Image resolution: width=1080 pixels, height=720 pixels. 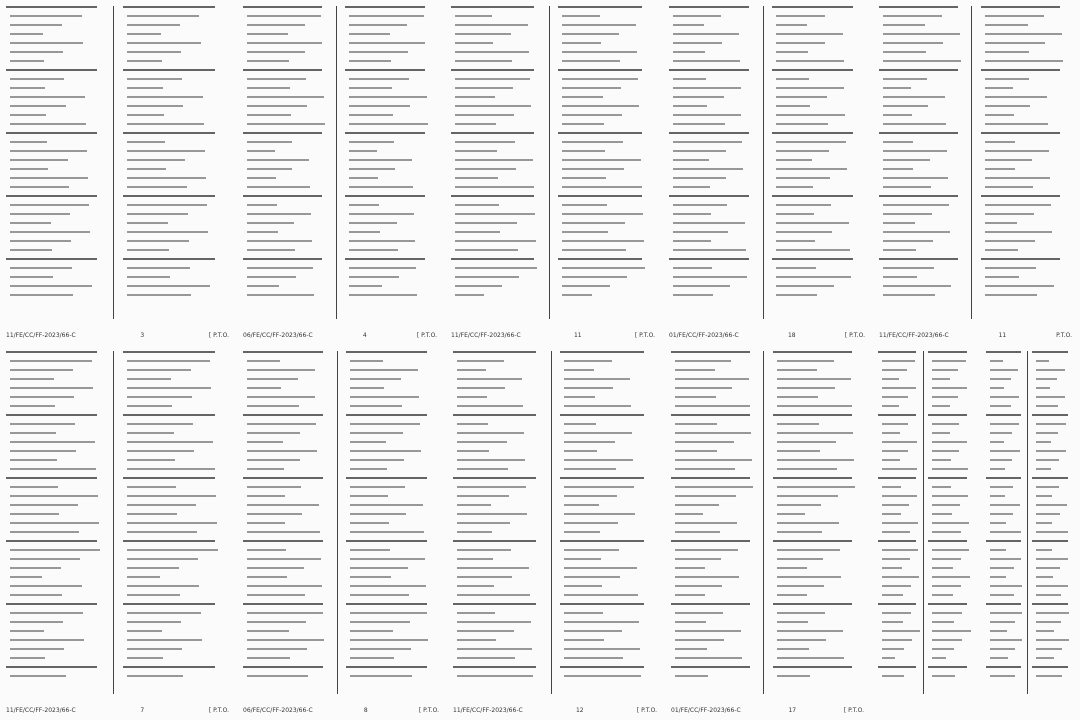 I want to click on exam-page: 11/FE/CC/FF-2023/66-C 12 [ P.T.O., so click(x=556, y=532).